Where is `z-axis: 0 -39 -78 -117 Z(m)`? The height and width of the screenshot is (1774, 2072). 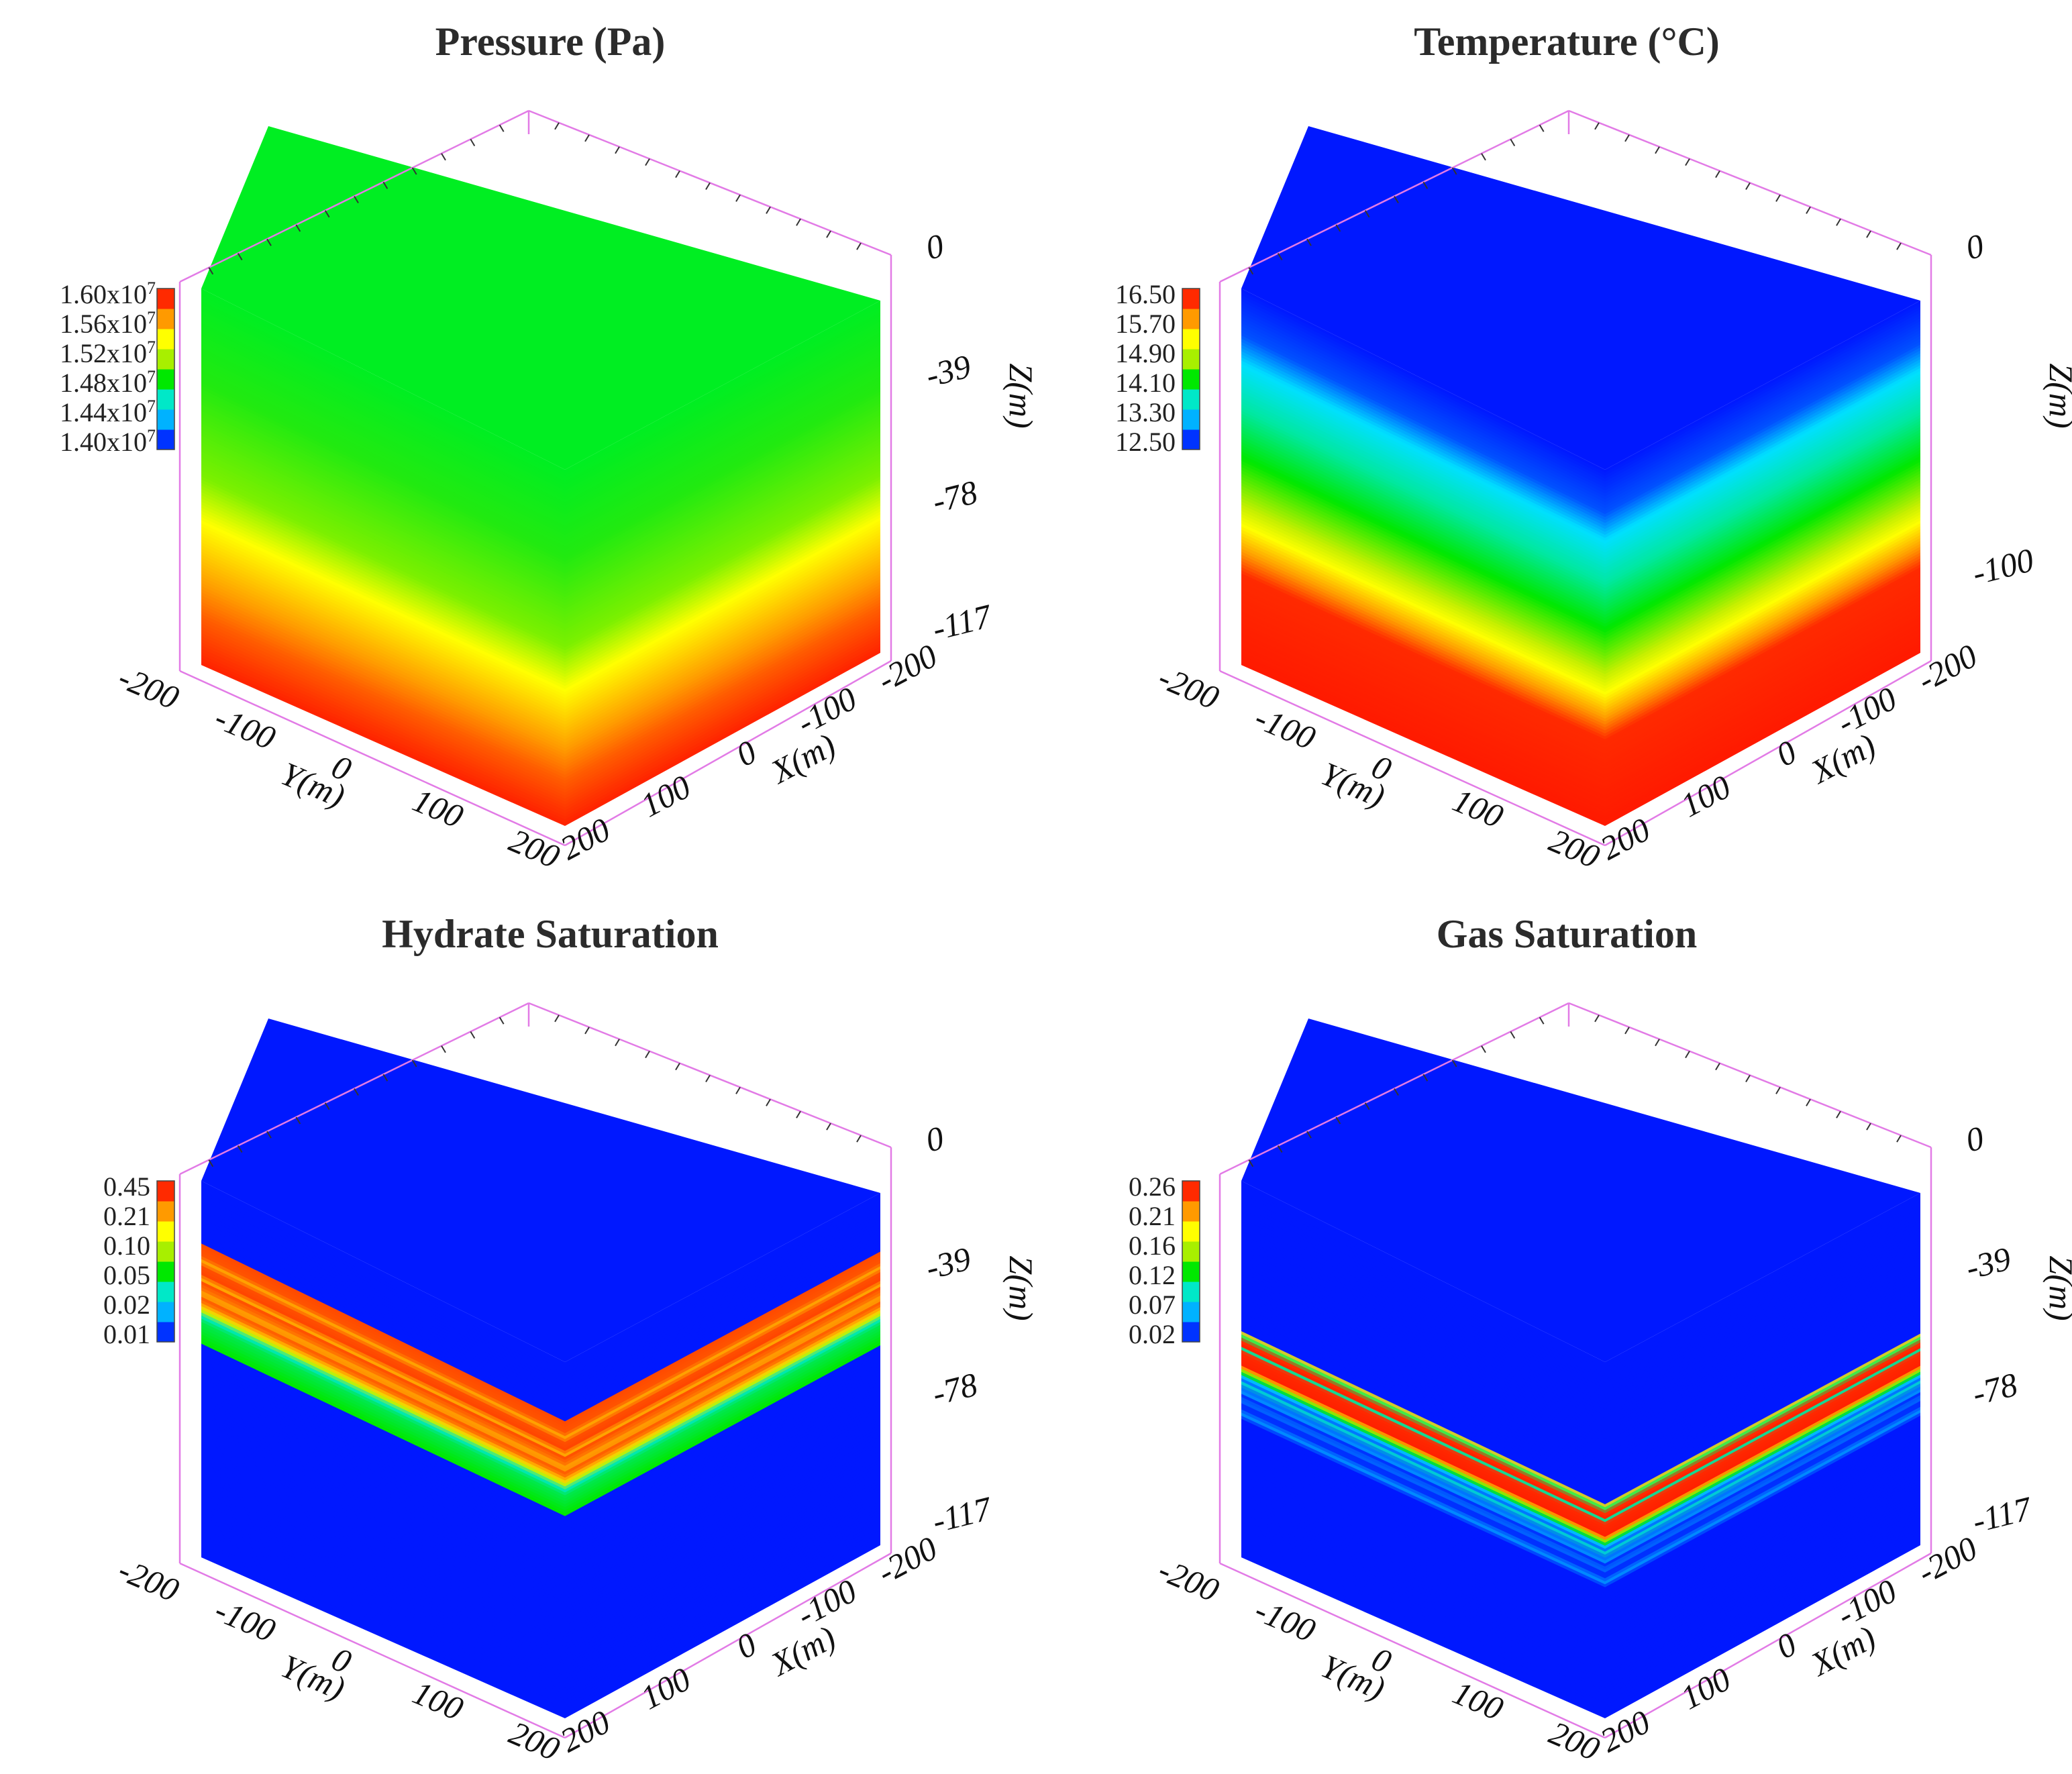
z-axis: 0 -39 -78 -117 Z(m) is located at coordinates (981, 436).